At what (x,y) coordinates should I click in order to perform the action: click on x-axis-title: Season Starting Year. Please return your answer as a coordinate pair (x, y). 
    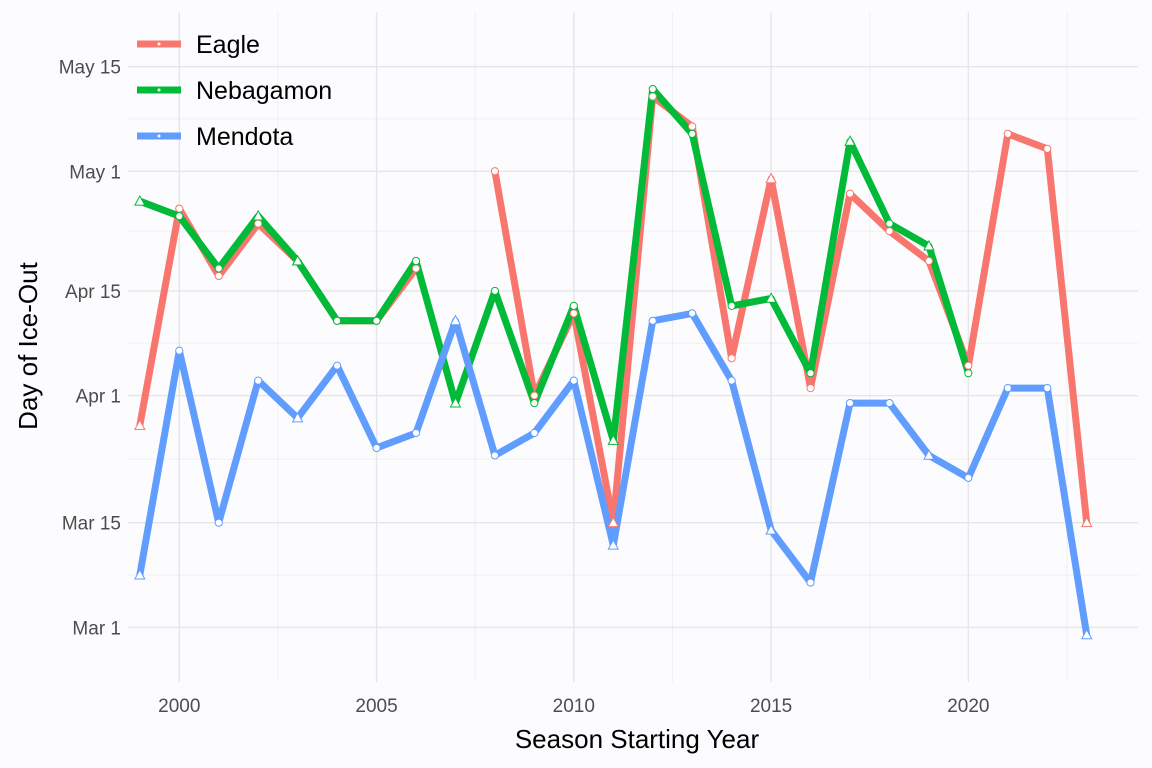
    Looking at the image, I should click on (637, 739).